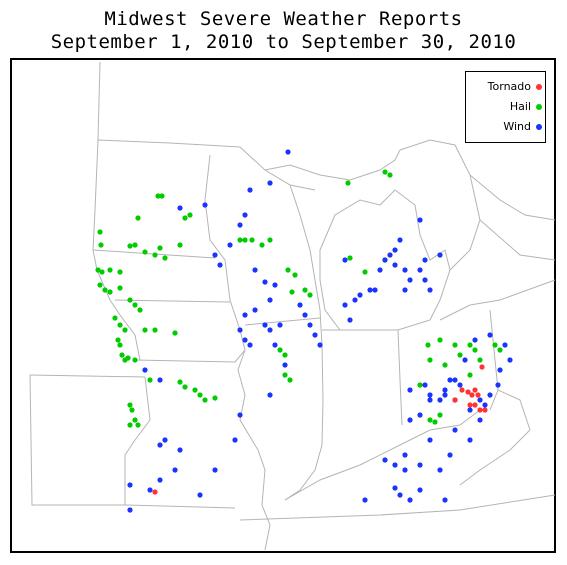  I want to click on mississippi-river, so click(250, 425).